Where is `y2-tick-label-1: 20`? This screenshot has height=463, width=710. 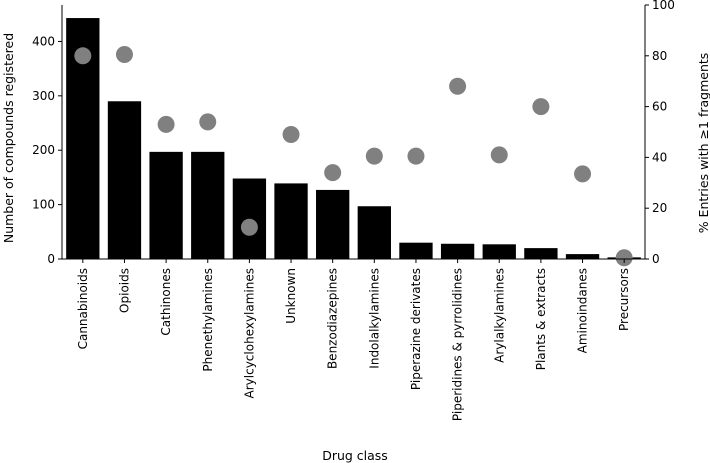 y2-tick-label-1: 20 is located at coordinates (659, 208).